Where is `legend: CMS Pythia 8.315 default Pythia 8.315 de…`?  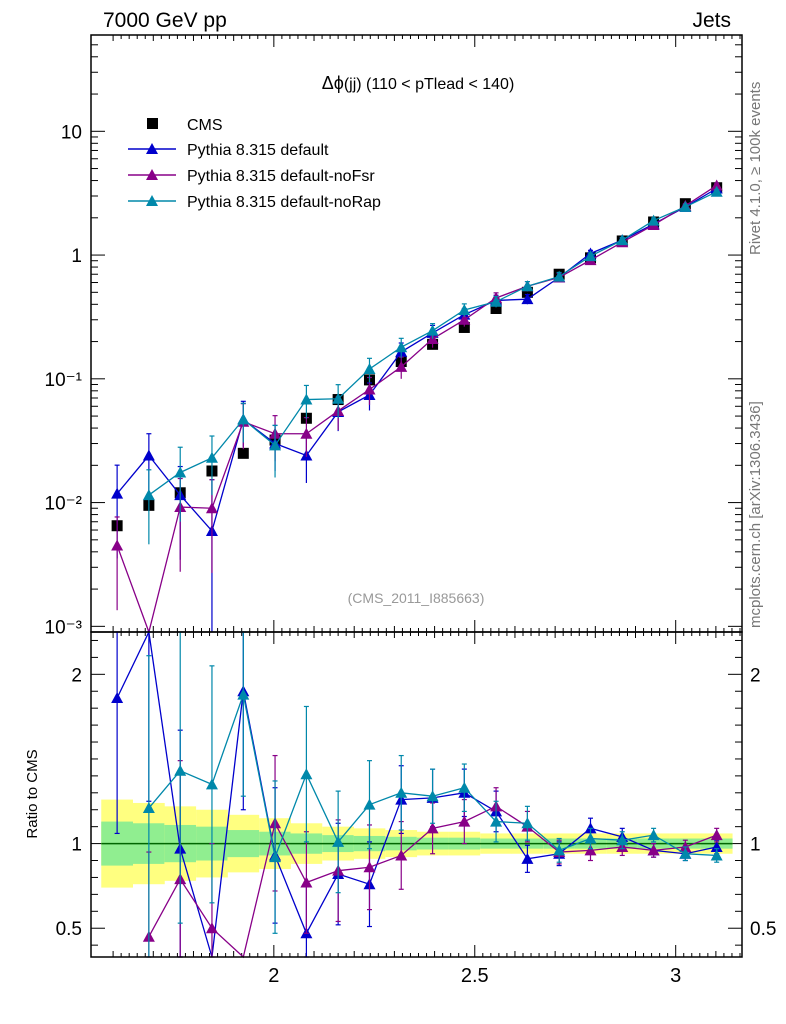 legend: CMS Pythia 8.315 default Pythia 8.315 de… is located at coordinates (254, 164).